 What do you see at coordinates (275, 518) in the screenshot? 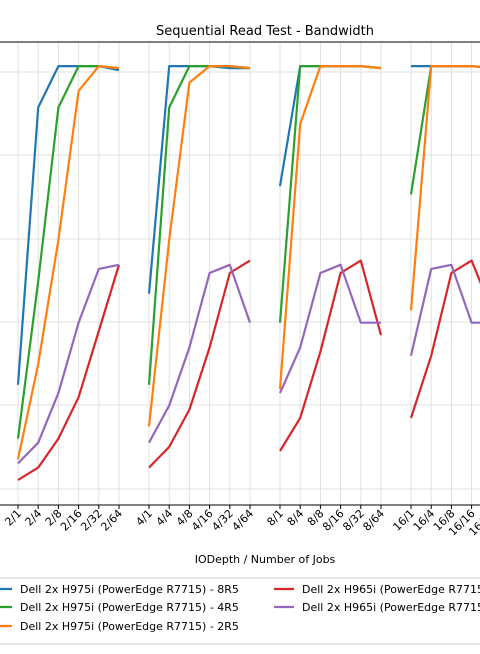
I see `x-tick-label: 8/1` at bounding box center [275, 518].